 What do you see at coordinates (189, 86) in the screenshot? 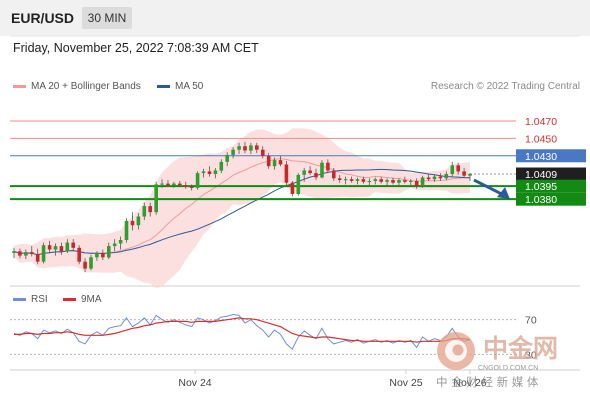
I see `legend-label: MA 50` at bounding box center [189, 86].